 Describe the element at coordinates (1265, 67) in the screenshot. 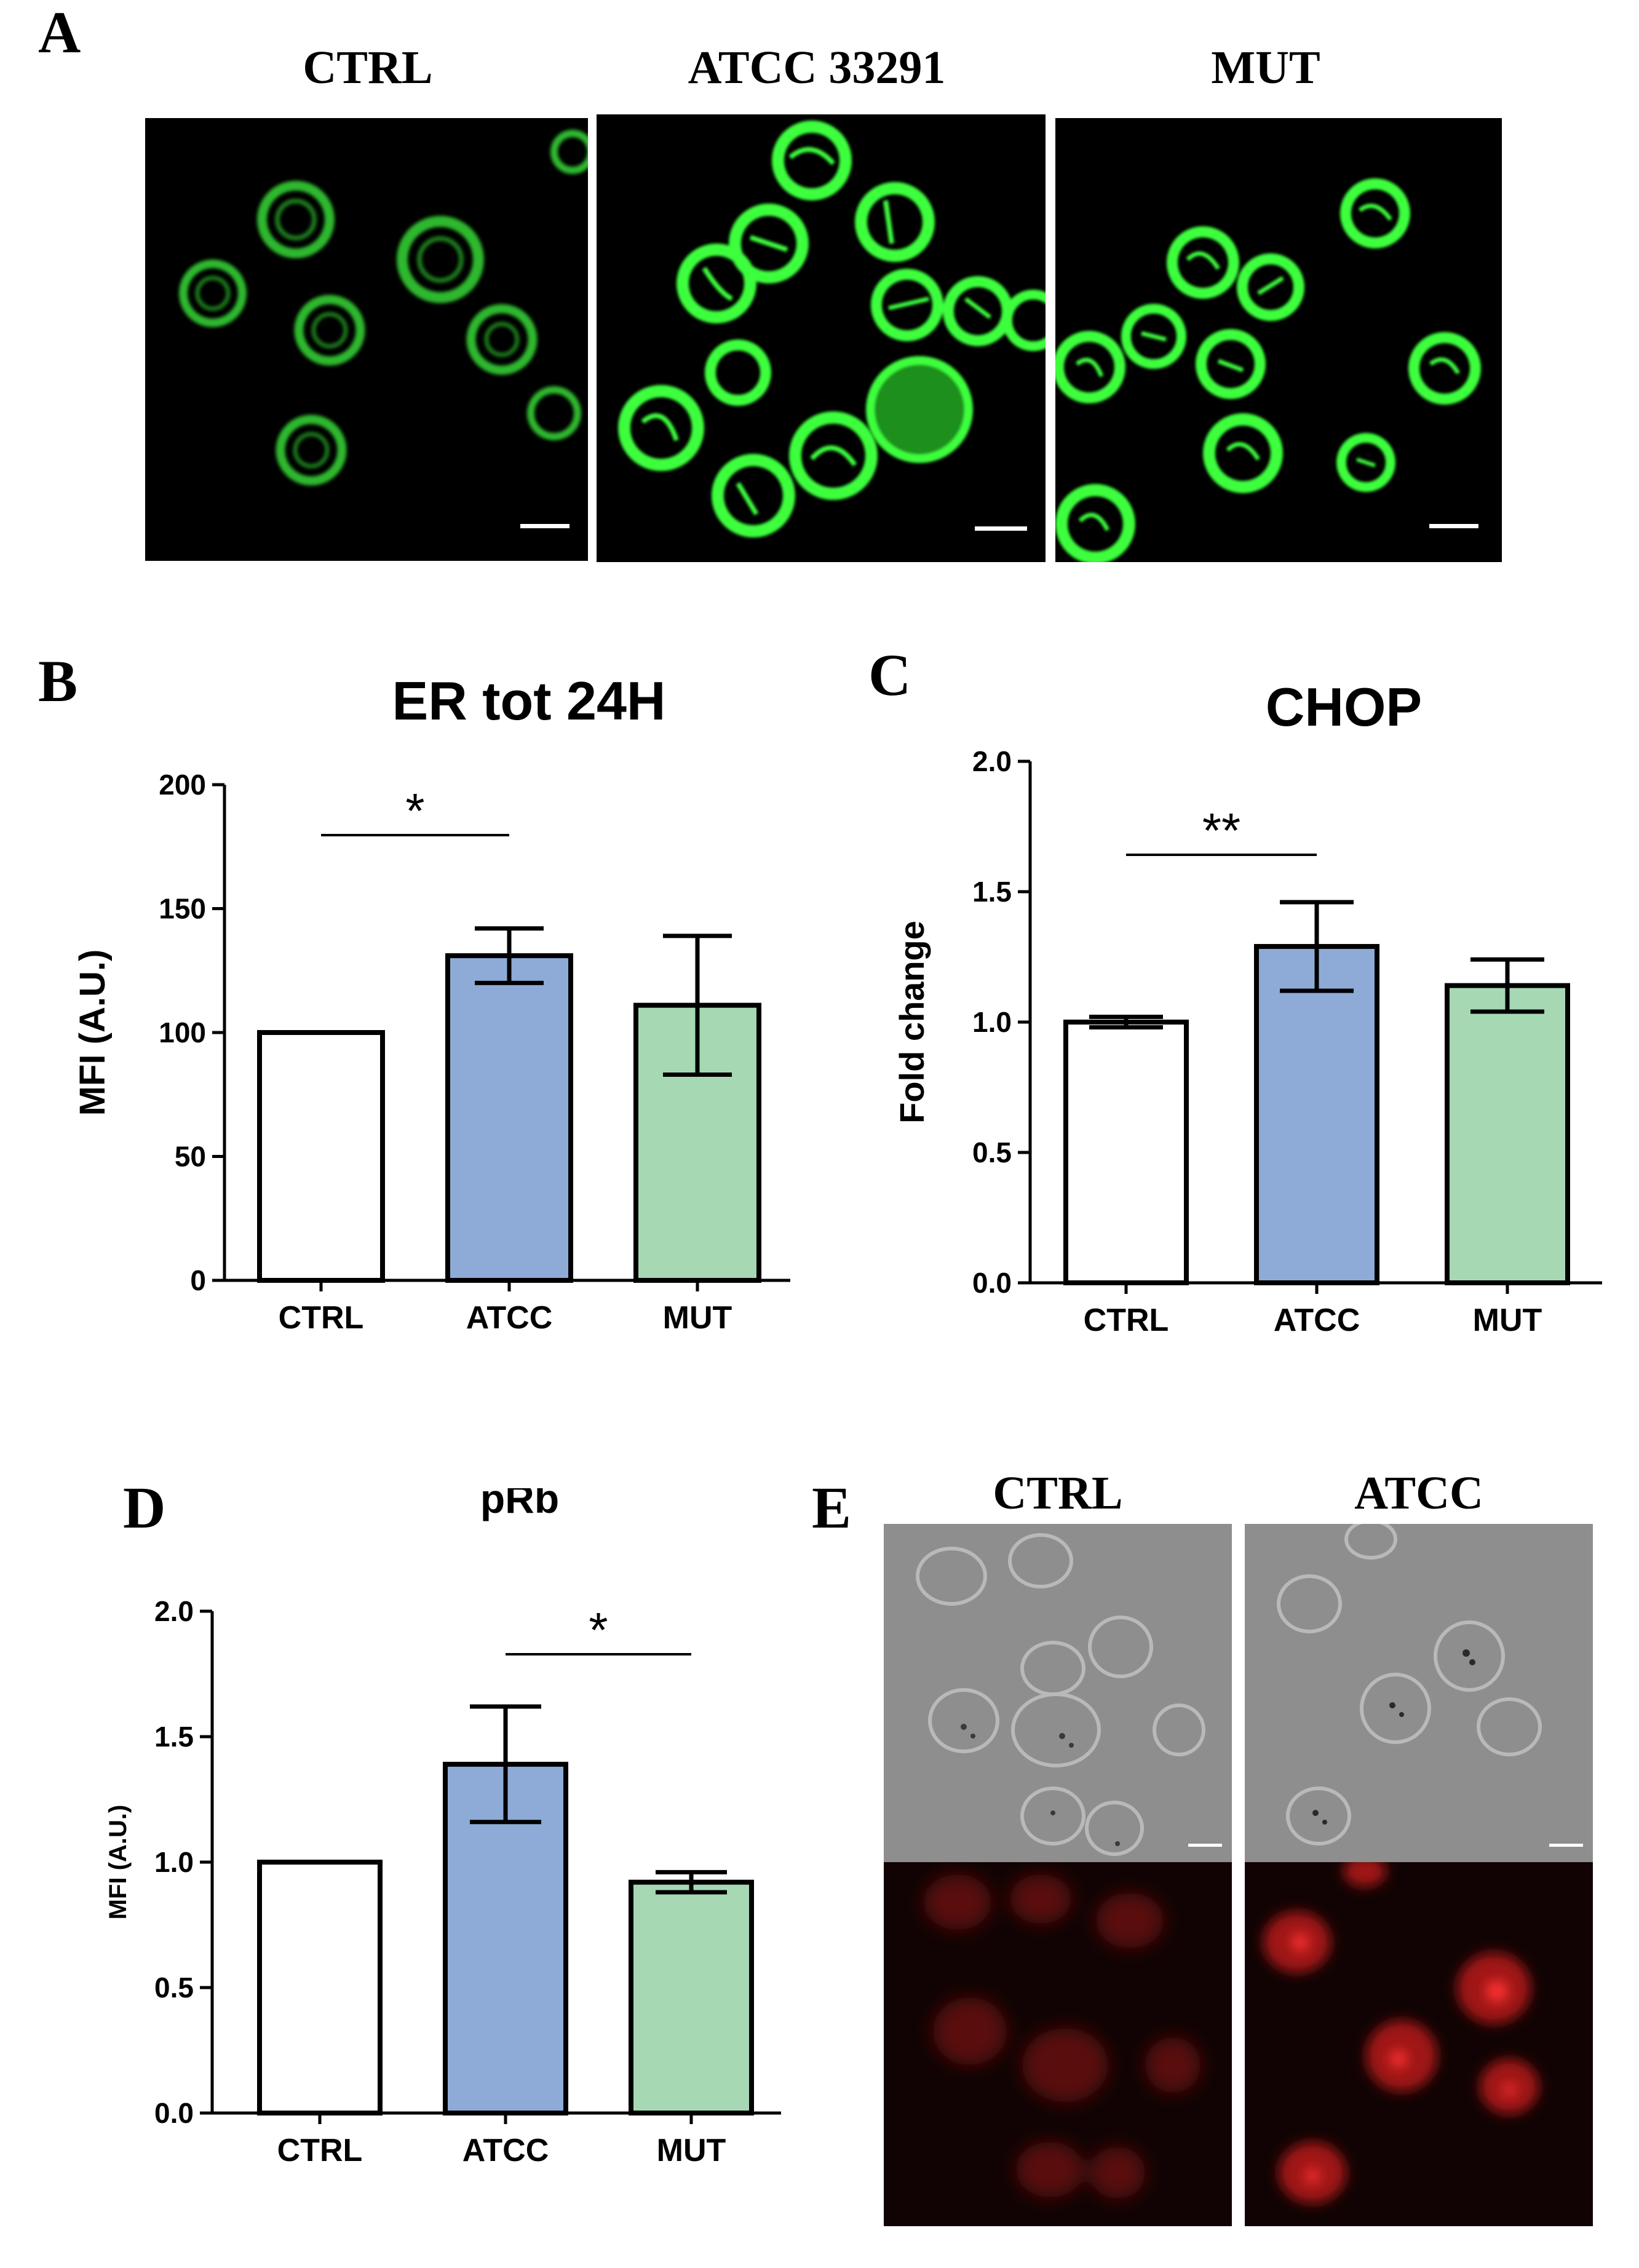

I see `panel-a-label-mut: MUT` at that location.